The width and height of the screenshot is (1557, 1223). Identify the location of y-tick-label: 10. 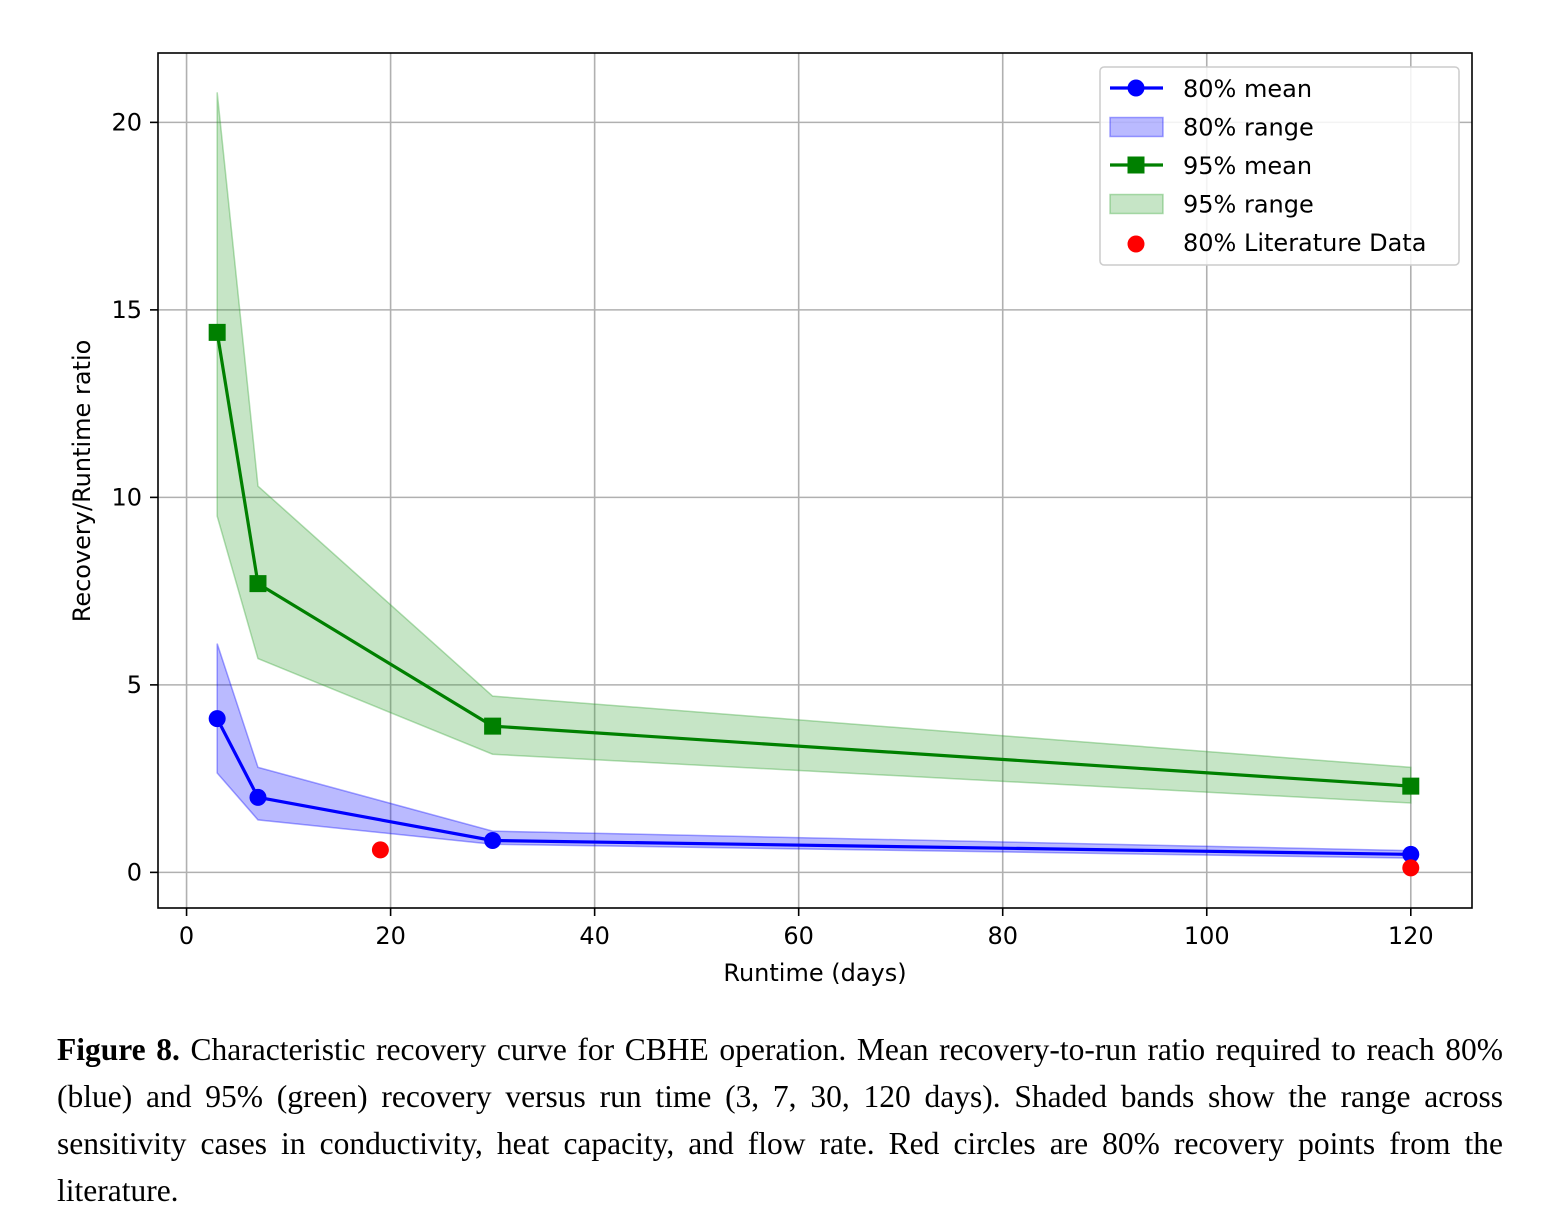
(126, 497).